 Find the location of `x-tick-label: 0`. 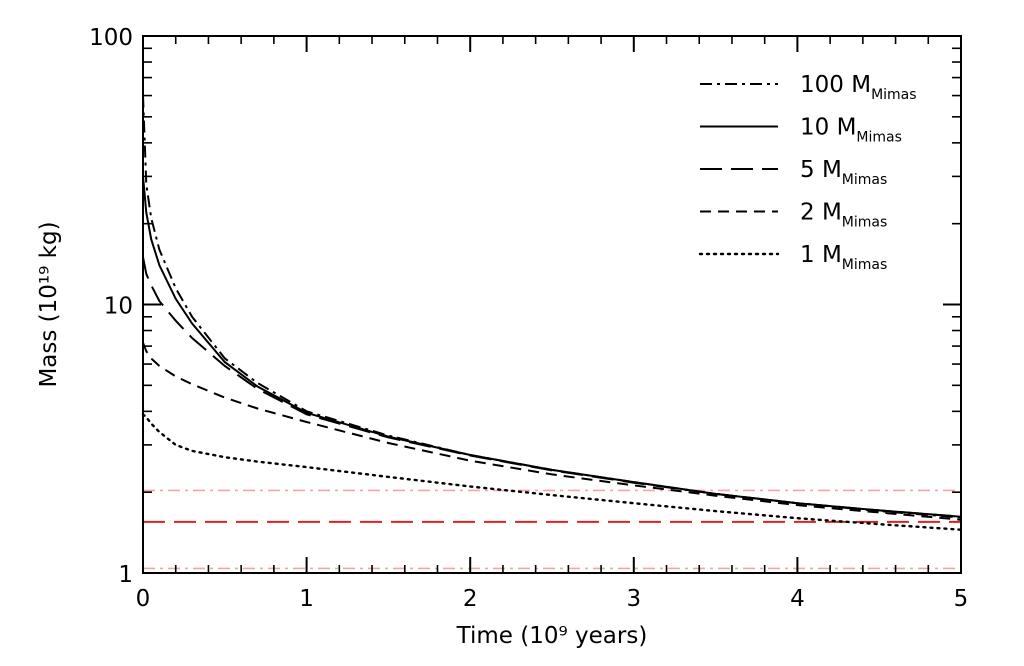

x-tick-label: 0 is located at coordinates (143, 599).